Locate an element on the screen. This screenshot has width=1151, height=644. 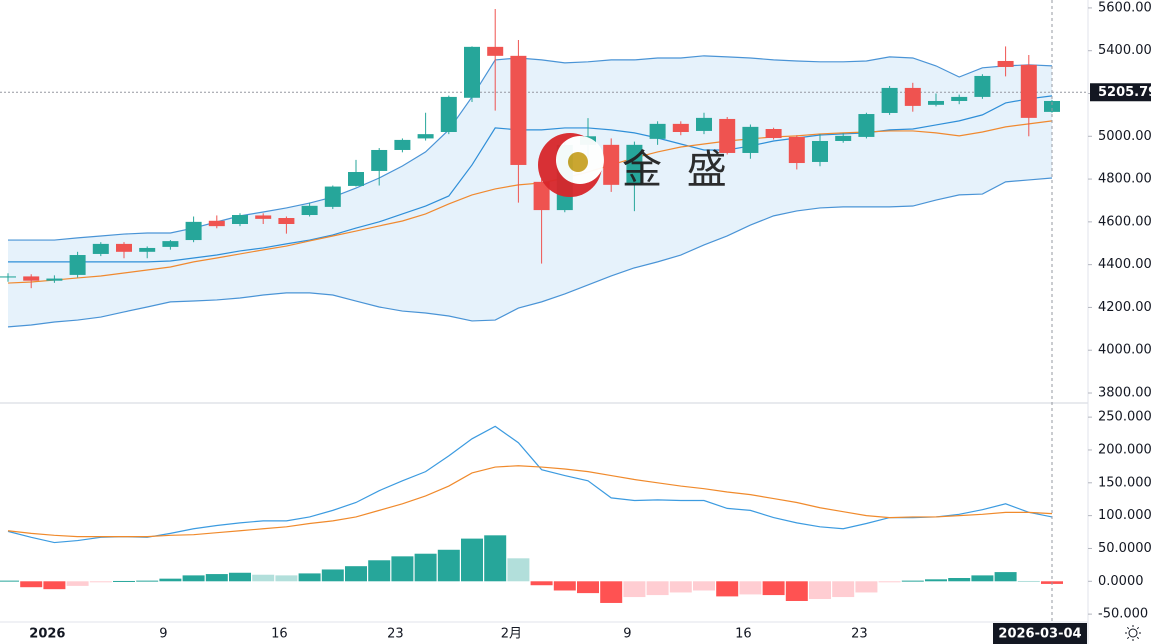
crosshair-time-label: 2026-03-04 is located at coordinates (1039, 634).